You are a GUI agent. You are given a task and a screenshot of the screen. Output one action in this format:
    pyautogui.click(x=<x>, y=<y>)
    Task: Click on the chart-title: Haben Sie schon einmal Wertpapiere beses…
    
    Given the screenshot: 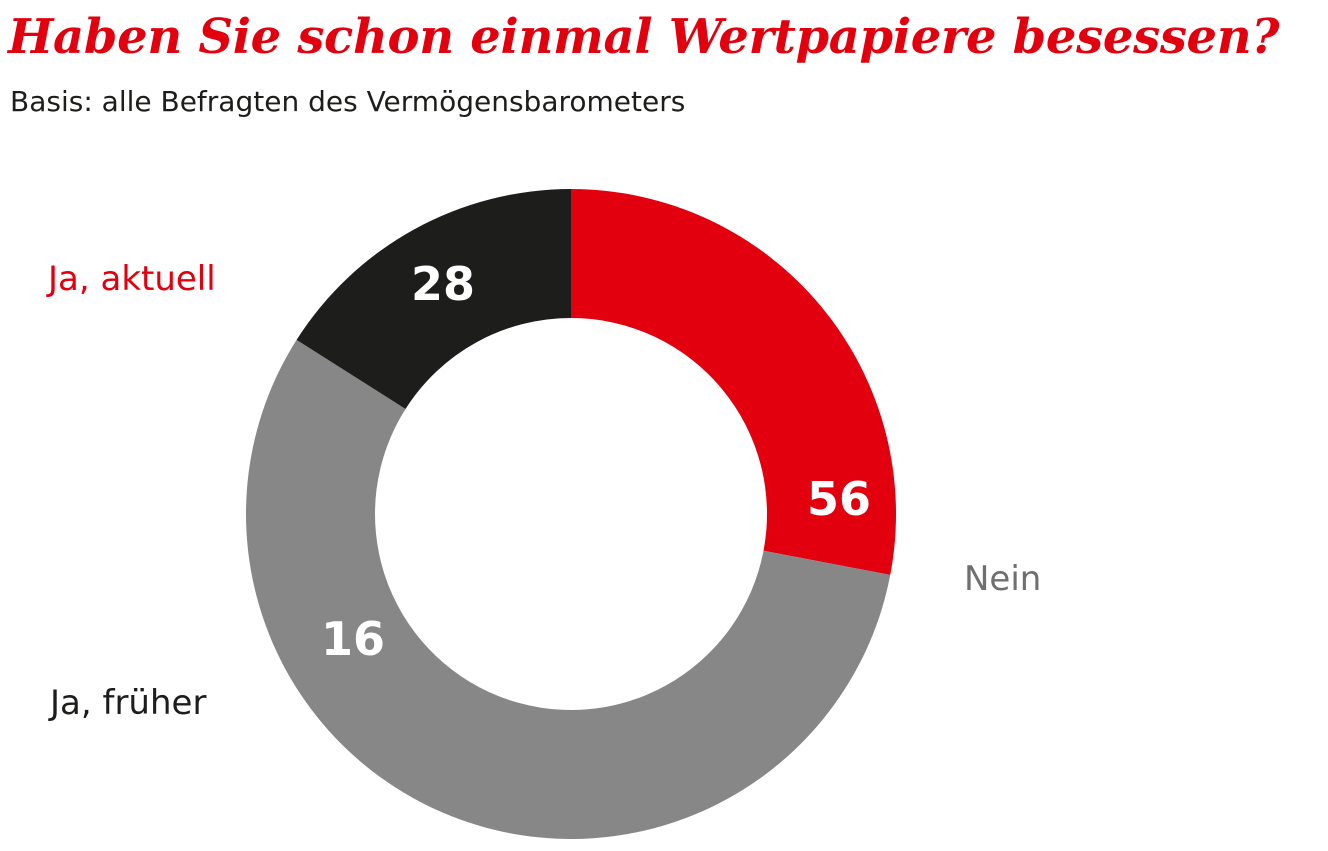 What is the action you would take?
    pyautogui.click(x=644, y=37)
    